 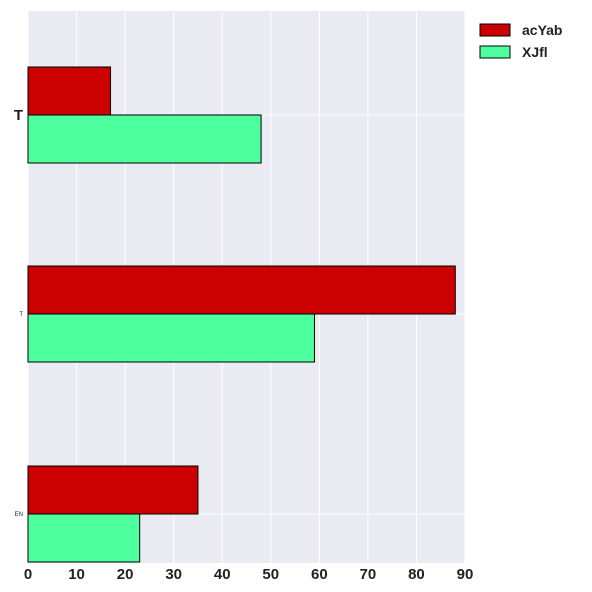 I want to click on legend-label-XJfl: XJfl, so click(x=535, y=52).